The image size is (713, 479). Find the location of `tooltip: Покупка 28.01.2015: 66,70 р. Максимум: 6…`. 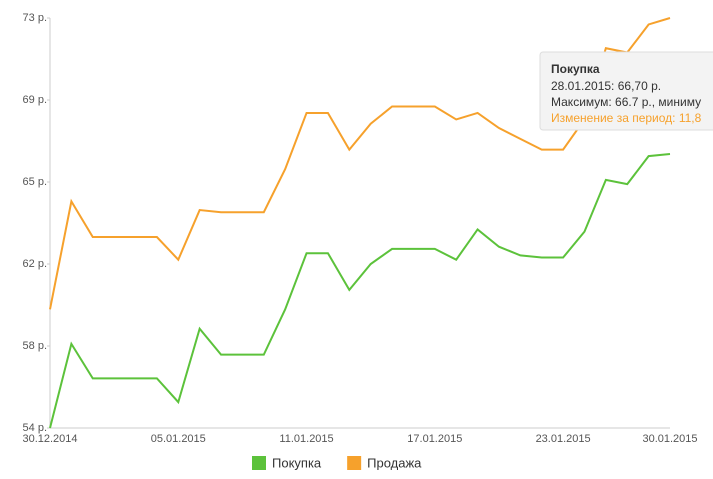

tooltip: Покупка 28.01.2015: 66,70 р. Максимум: 6… is located at coordinates (626, 91).